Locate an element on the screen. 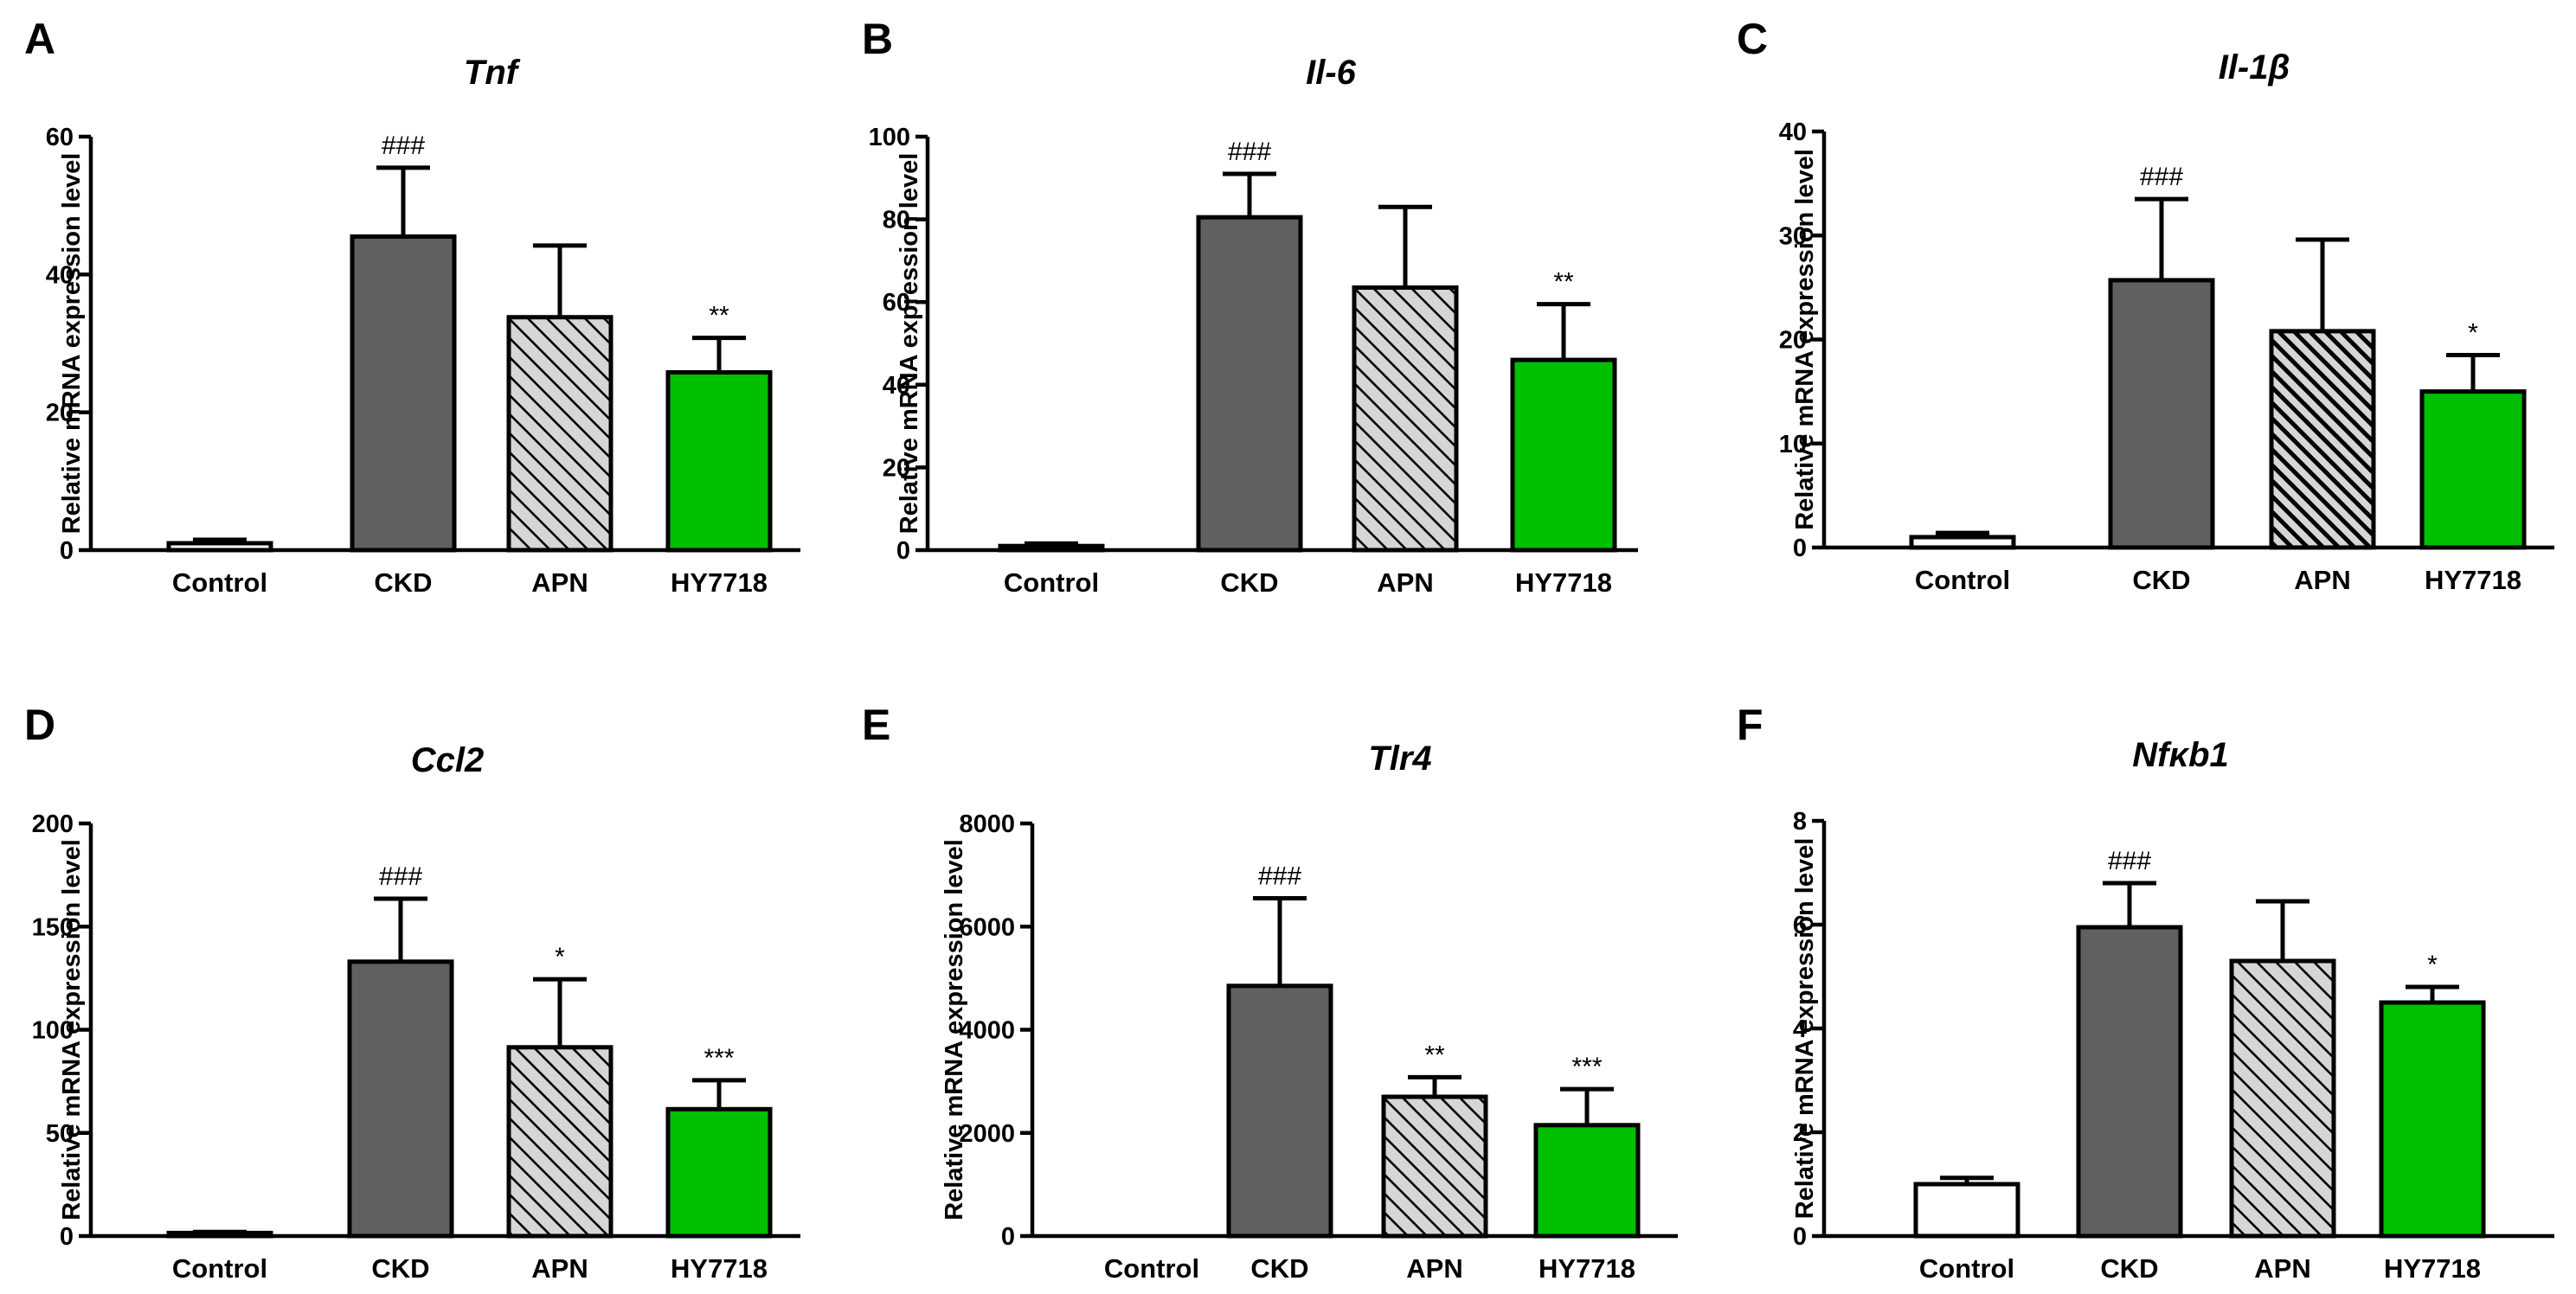 The width and height of the screenshot is (2576, 1294). y-tick-label: 200 is located at coordinates (53, 824).